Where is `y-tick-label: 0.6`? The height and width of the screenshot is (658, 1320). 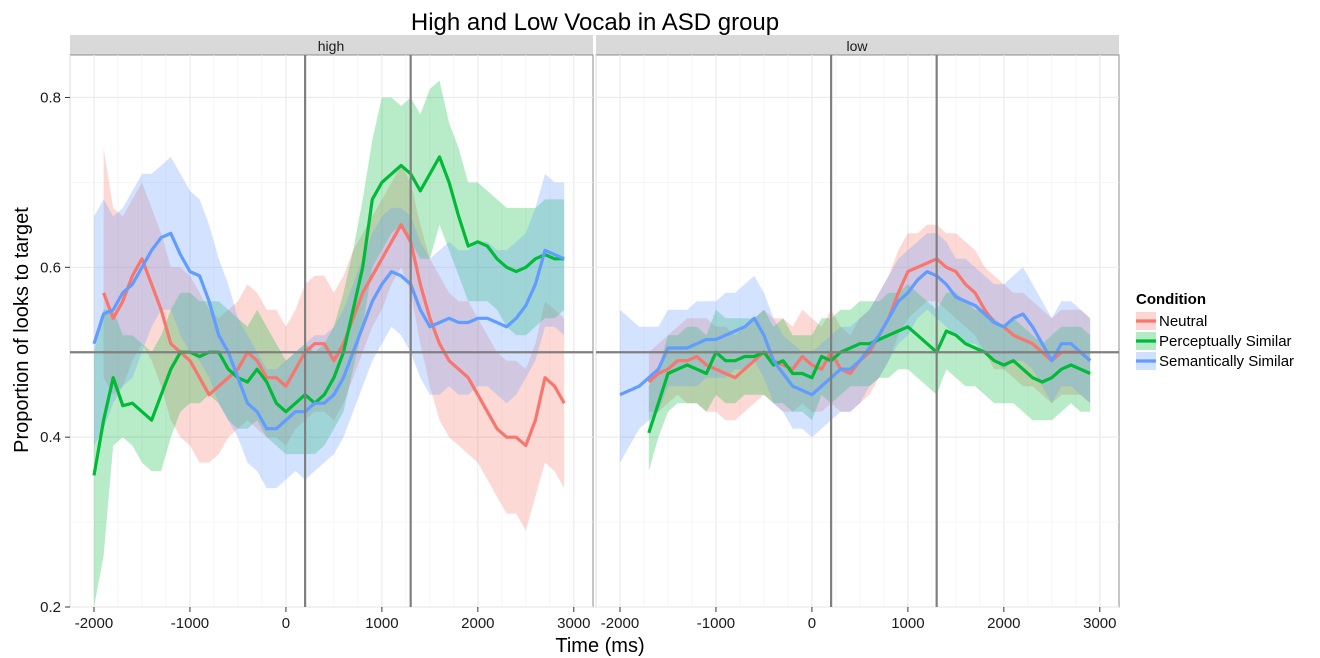 y-tick-label: 0.6 is located at coordinates (50, 267).